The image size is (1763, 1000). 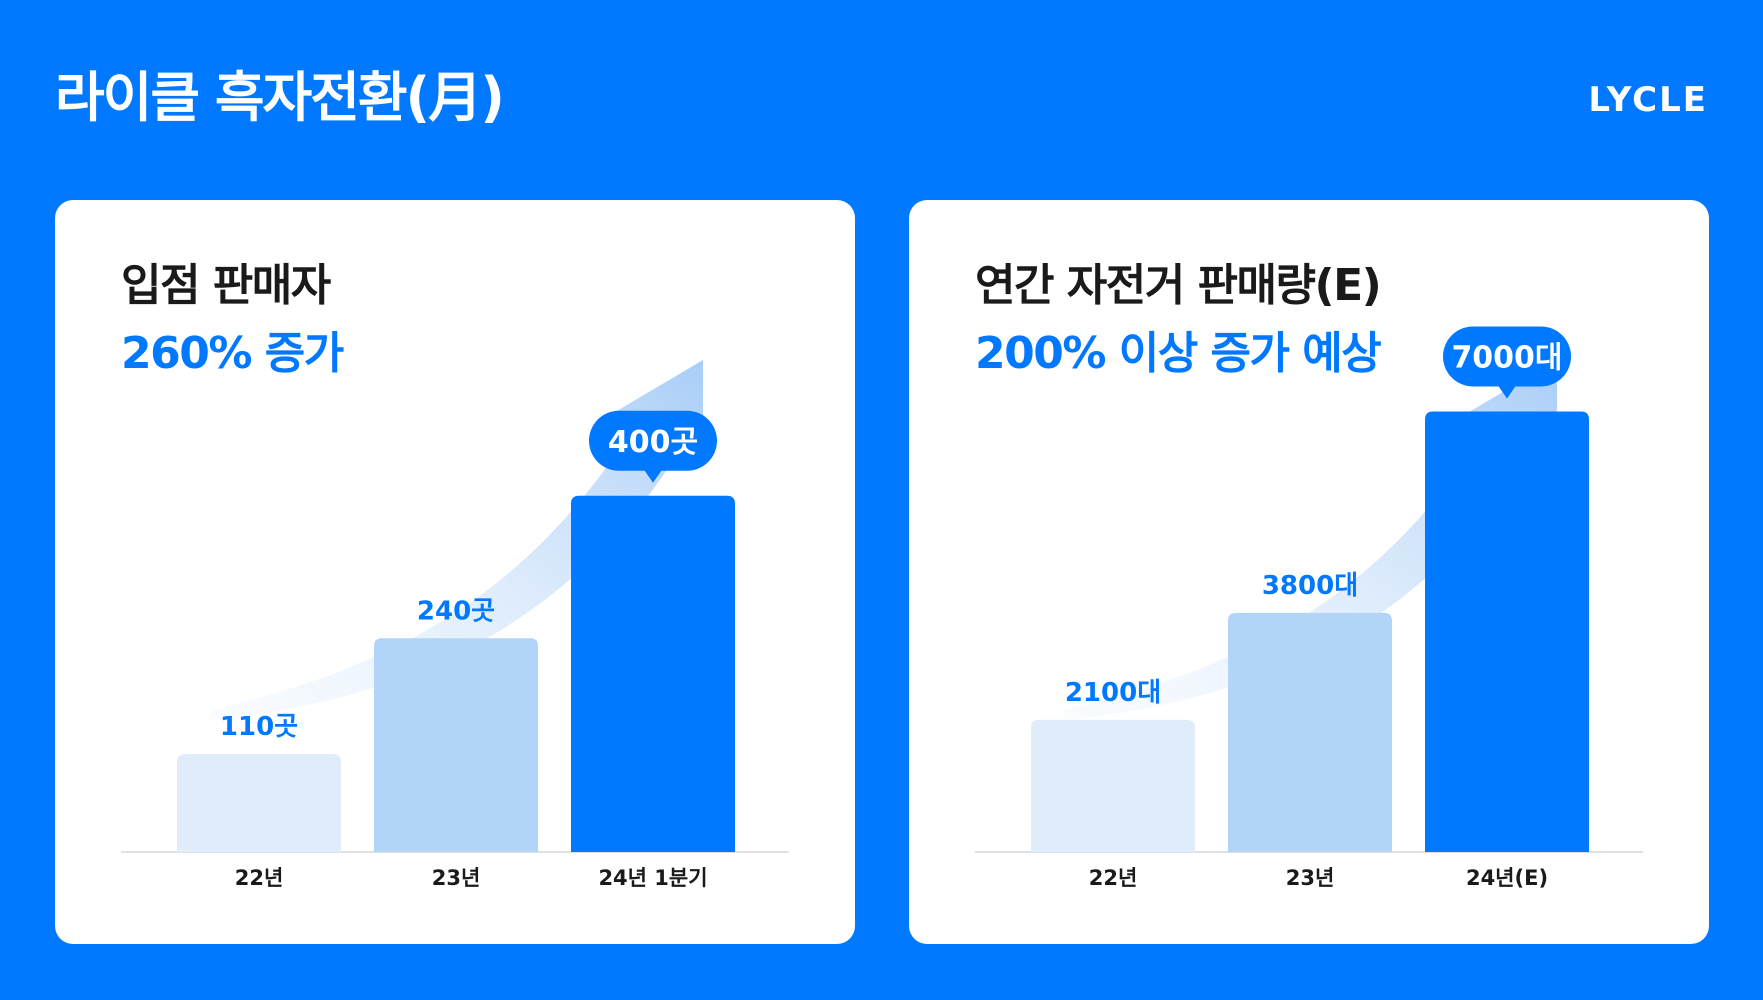 I want to click on chart-title: 연간 자전거 판매량(E), so click(x=1178, y=285).